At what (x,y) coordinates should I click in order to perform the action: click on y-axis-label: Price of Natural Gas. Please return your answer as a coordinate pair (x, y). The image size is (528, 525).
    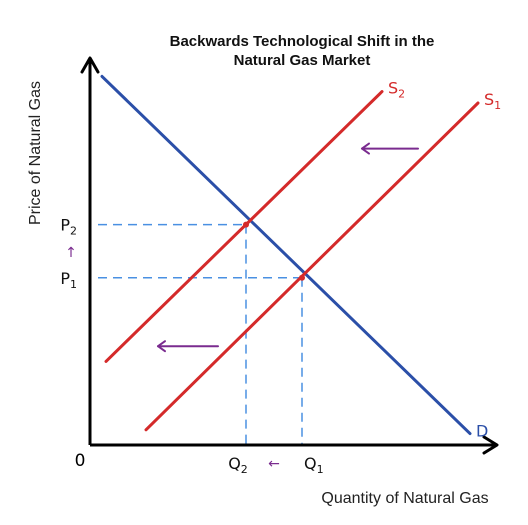
    Looking at the image, I should click on (35, 153).